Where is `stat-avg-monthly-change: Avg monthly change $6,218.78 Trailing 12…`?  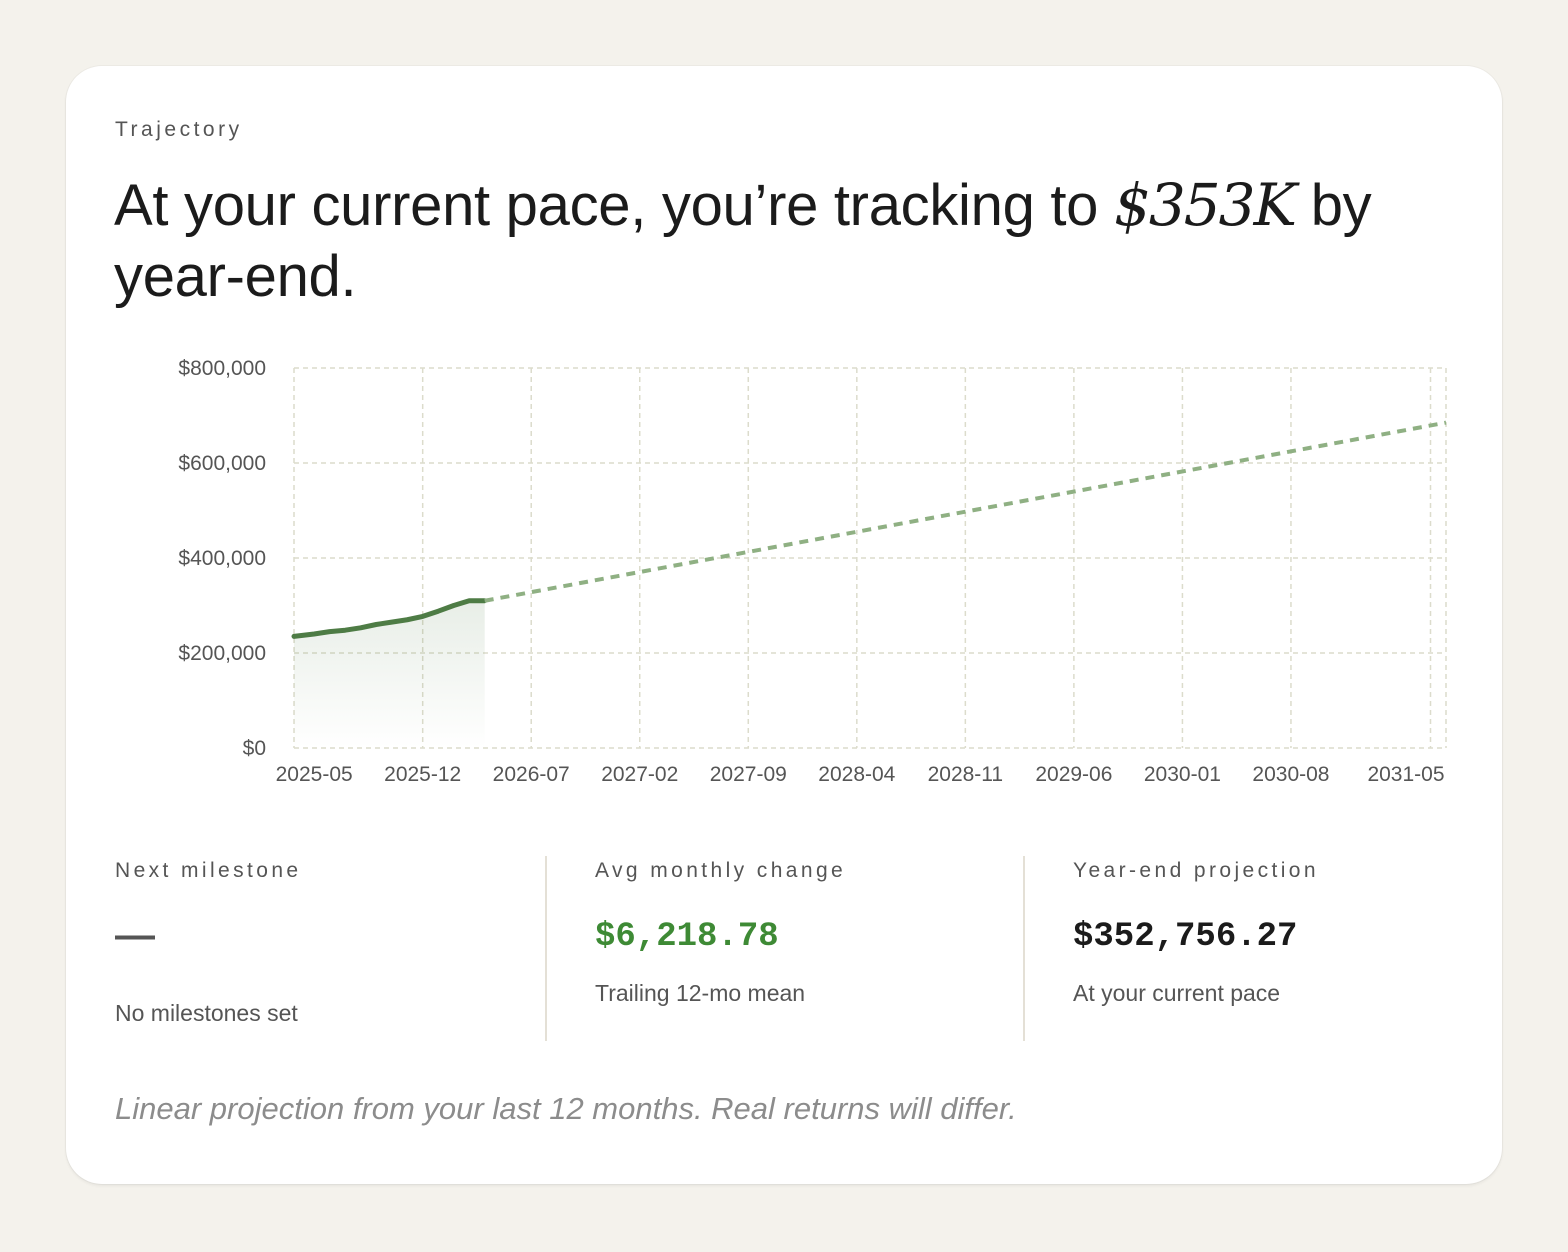 stat-avg-monthly-change: Avg monthly change $6,218.78 Trailing 12… is located at coordinates (784, 948).